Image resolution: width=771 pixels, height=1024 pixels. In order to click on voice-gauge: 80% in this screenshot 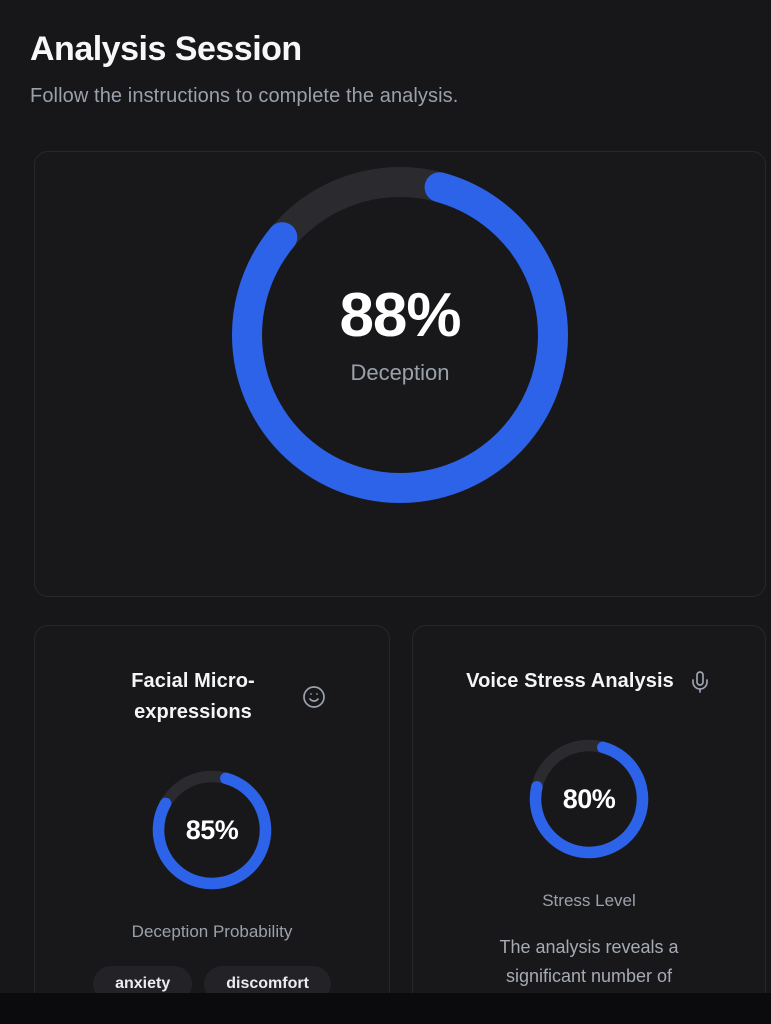, I will do `click(589, 799)`.